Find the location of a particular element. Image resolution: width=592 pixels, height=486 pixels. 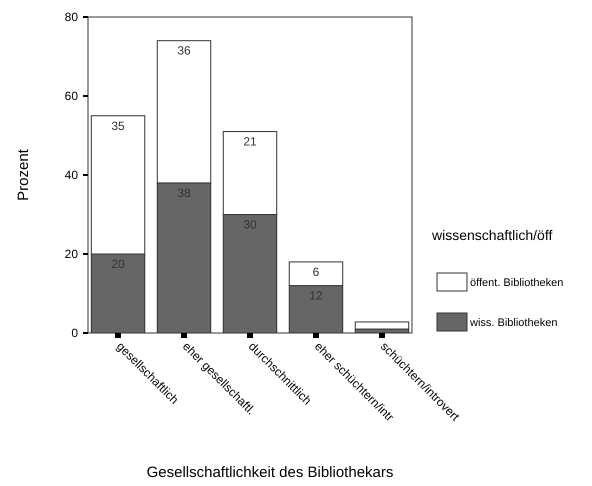

y-tick-label: 80 is located at coordinates (71, 17).